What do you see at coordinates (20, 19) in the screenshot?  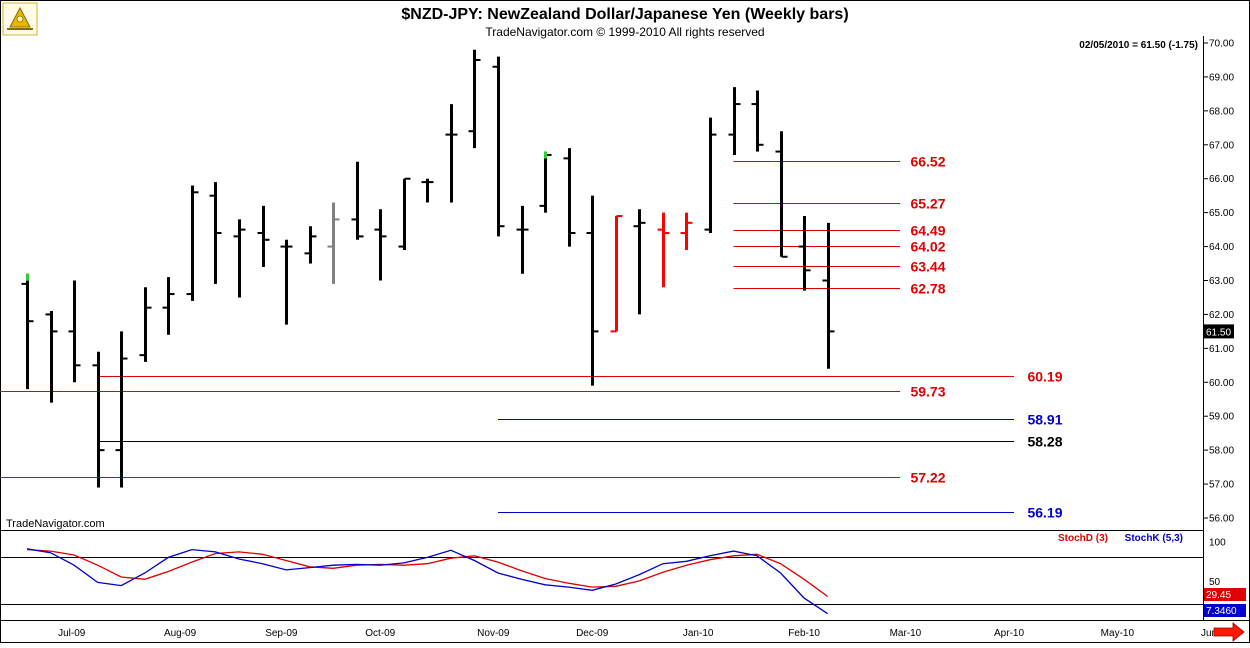 I see `tradenavigator-logo-icon` at bounding box center [20, 19].